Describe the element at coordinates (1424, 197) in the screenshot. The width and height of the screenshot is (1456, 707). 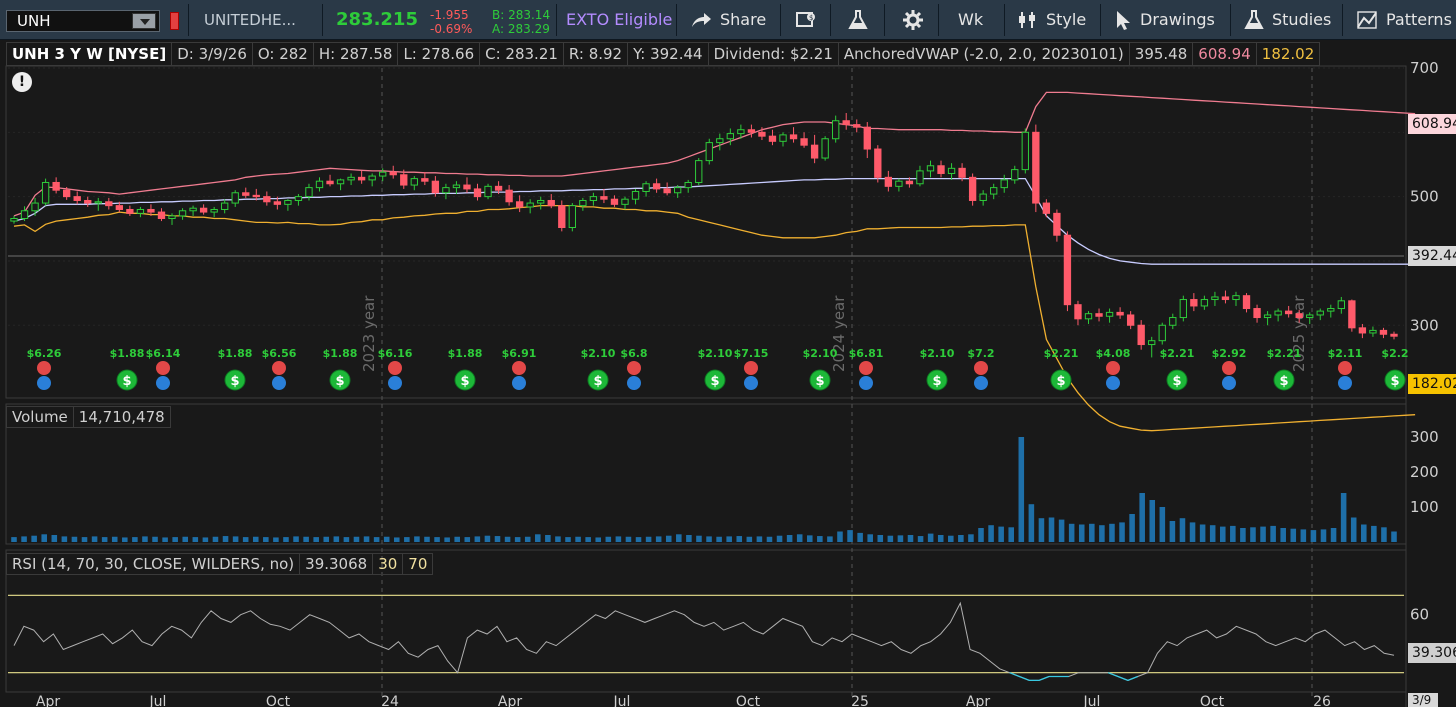
I see `price-tick-label: 500` at that location.